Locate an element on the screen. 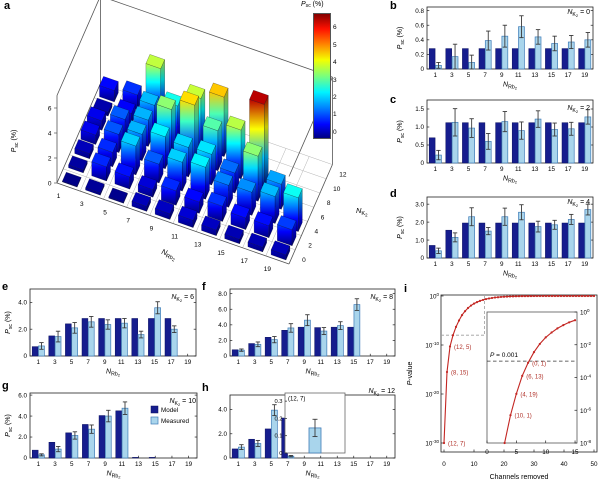 This screenshot has width=600, height=485. svg-text: 2 is located at coordinates (310, 246).